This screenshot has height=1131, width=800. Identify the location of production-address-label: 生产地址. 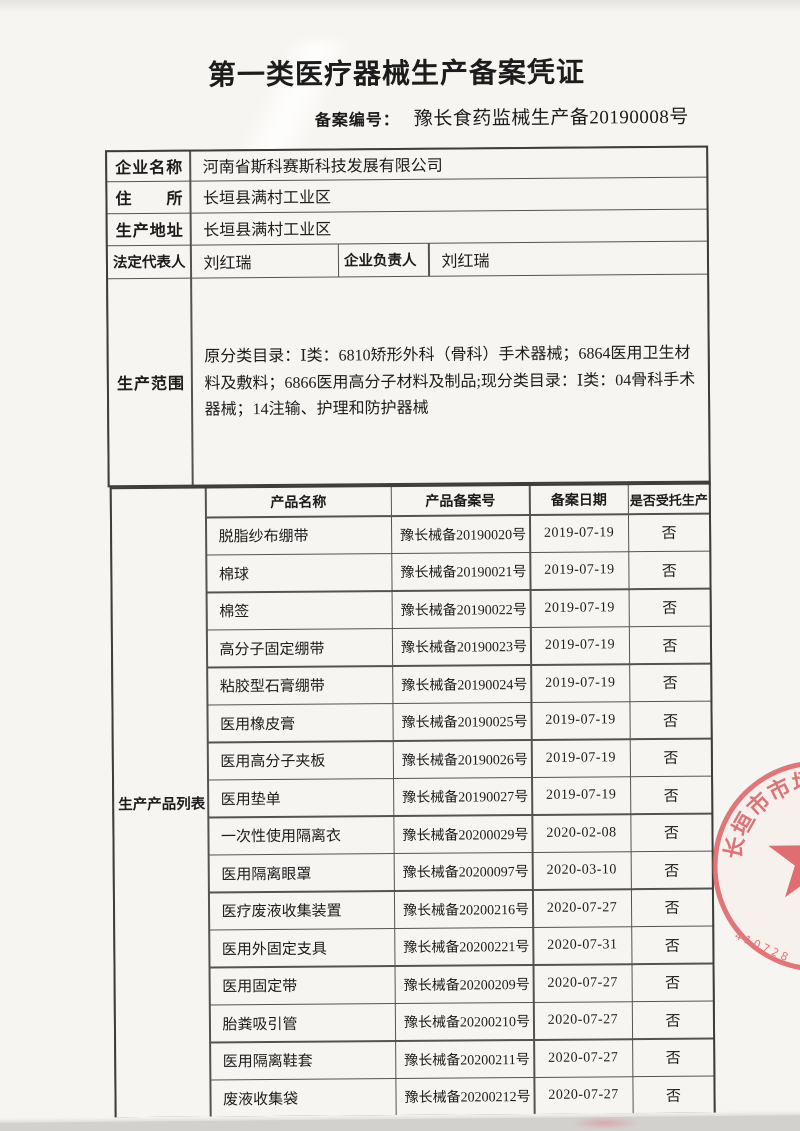
(148, 229).